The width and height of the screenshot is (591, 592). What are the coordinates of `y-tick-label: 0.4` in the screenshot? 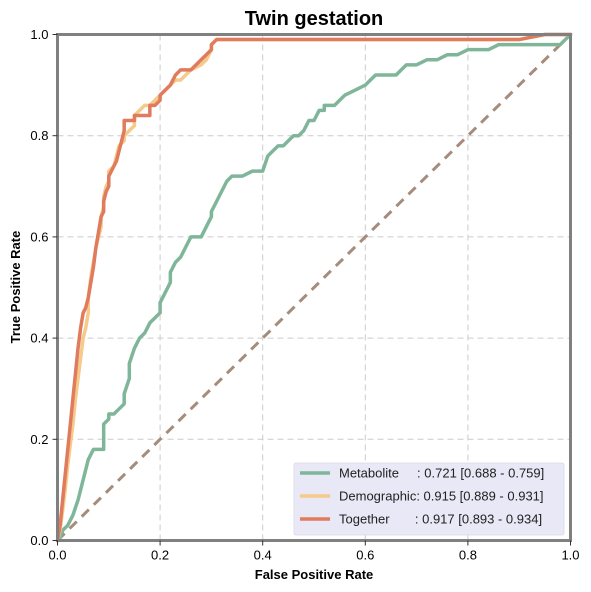 It's located at (39, 338).